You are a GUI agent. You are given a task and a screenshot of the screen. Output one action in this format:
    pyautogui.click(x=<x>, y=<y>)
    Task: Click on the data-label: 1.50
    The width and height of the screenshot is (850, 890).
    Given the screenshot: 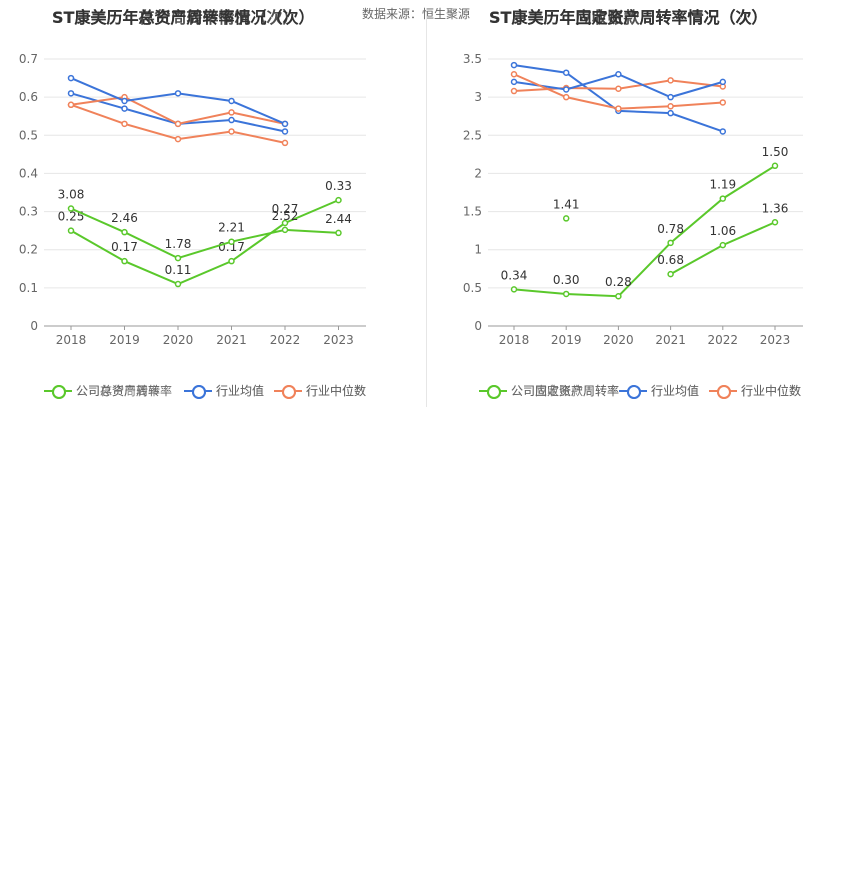 What is the action you would take?
    pyautogui.click(x=775, y=152)
    